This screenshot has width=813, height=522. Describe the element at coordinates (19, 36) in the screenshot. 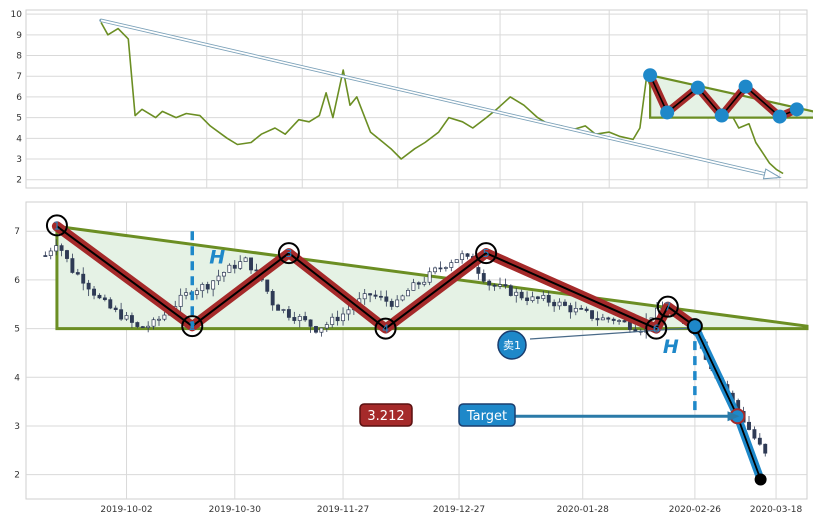

I see `overview-y-tick: 9` at that location.